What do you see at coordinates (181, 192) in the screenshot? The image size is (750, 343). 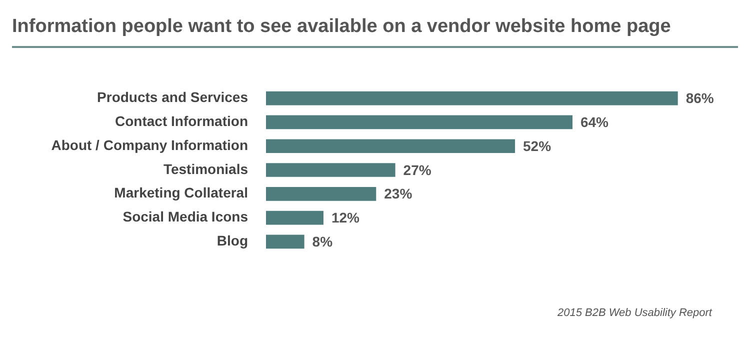 I see `y-tick-label: Marketing Collateral` at bounding box center [181, 192].